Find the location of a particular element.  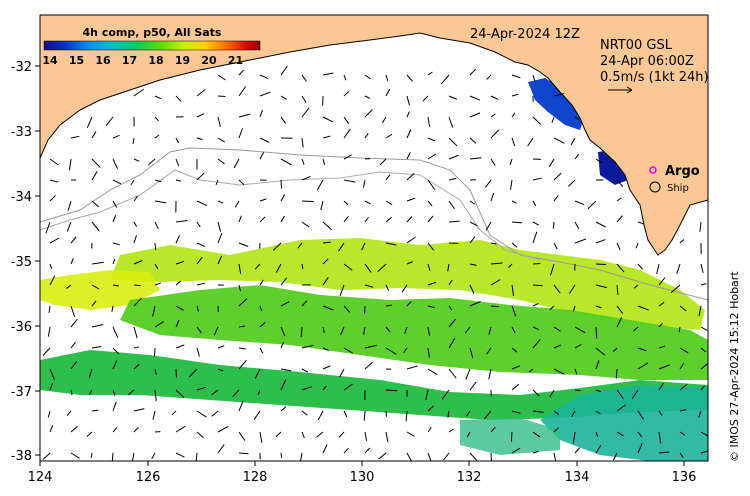

y-tick-label: -38 is located at coordinates (21, 456).